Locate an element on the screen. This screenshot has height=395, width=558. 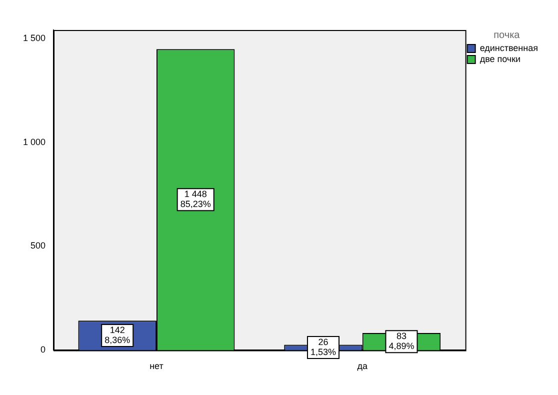
legend-label: две почки is located at coordinates (500, 59).